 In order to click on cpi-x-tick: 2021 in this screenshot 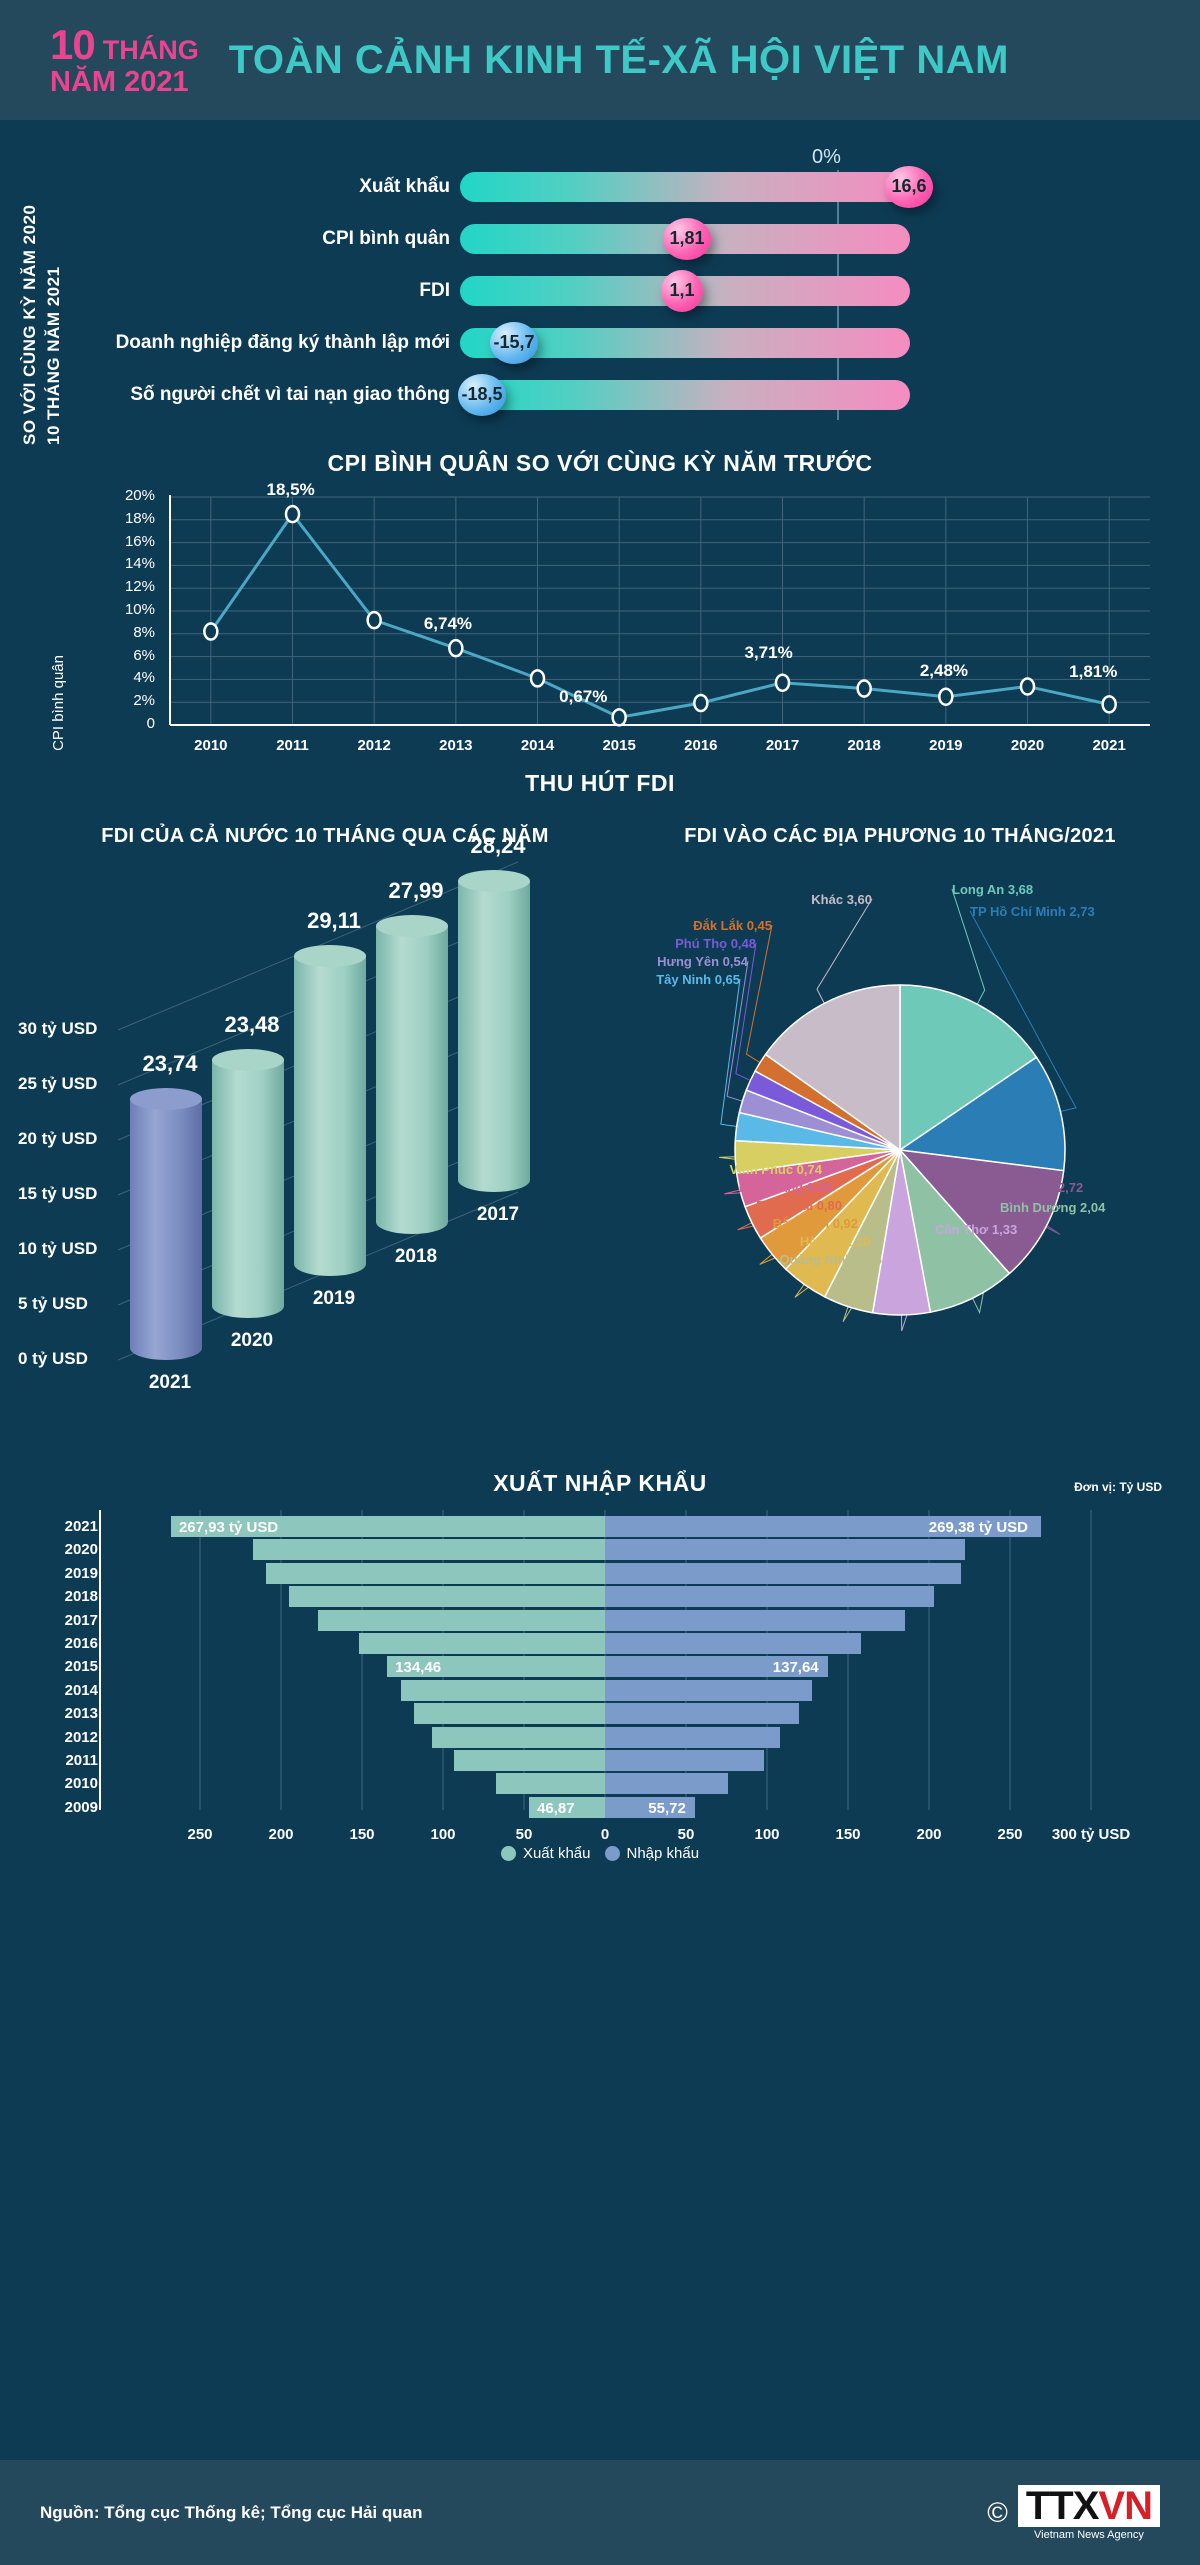, I will do `click(1109, 745)`.